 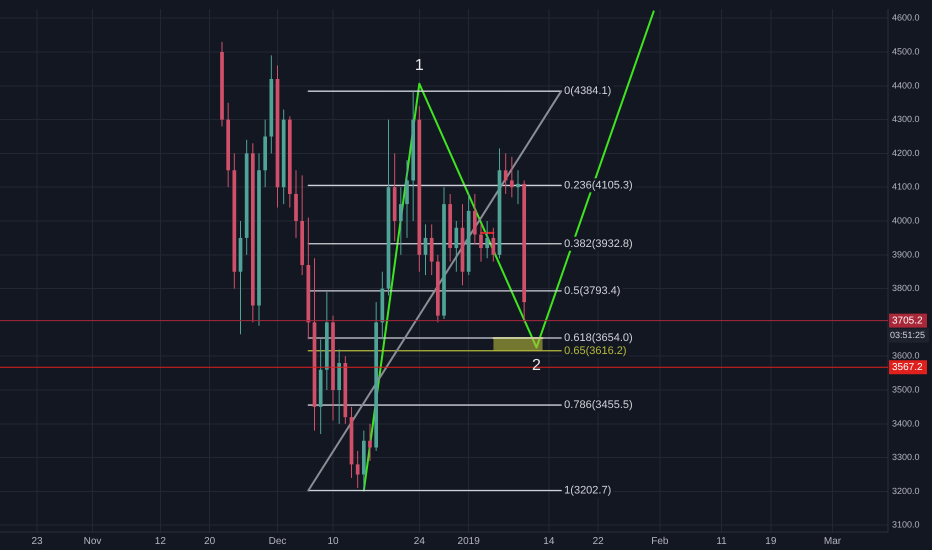 What do you see at coordinates (906, 17) in the screenshot?
I see `y-tick-label: 4600.0` at bounding box center [906, 17].